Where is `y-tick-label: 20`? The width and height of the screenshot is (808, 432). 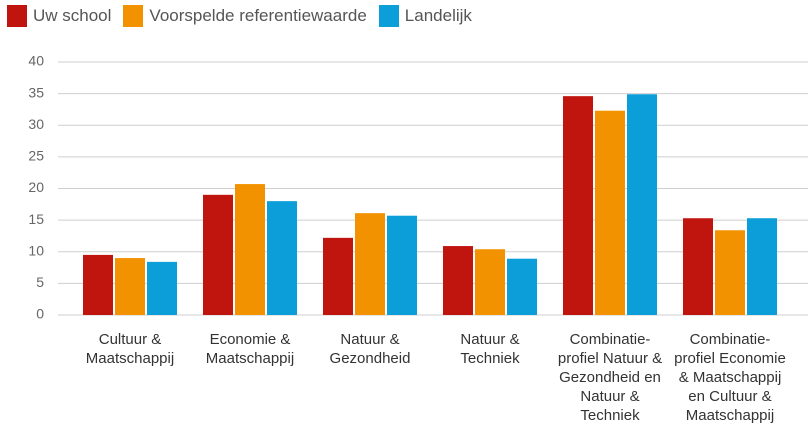 y-tick-label: 20 is located at coordinates (36, 187).